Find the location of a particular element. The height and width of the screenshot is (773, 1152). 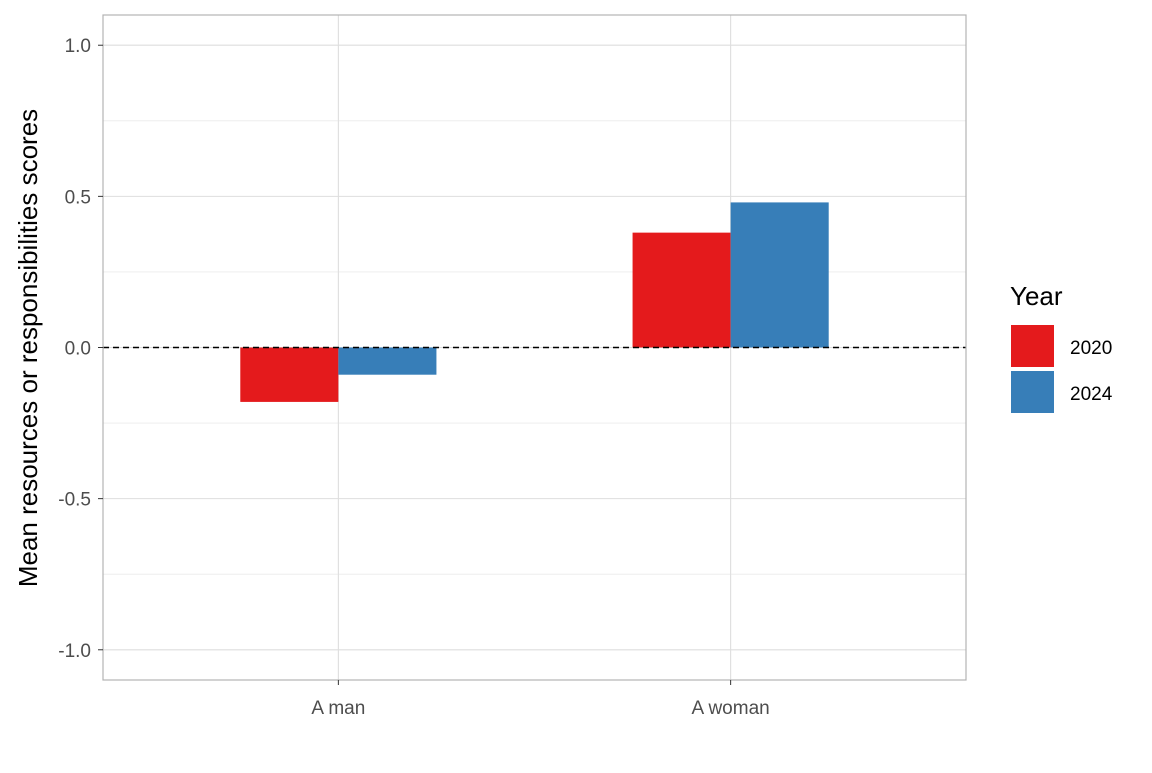

y-tick-label: 1.0 is located at coordinates (78, 46).